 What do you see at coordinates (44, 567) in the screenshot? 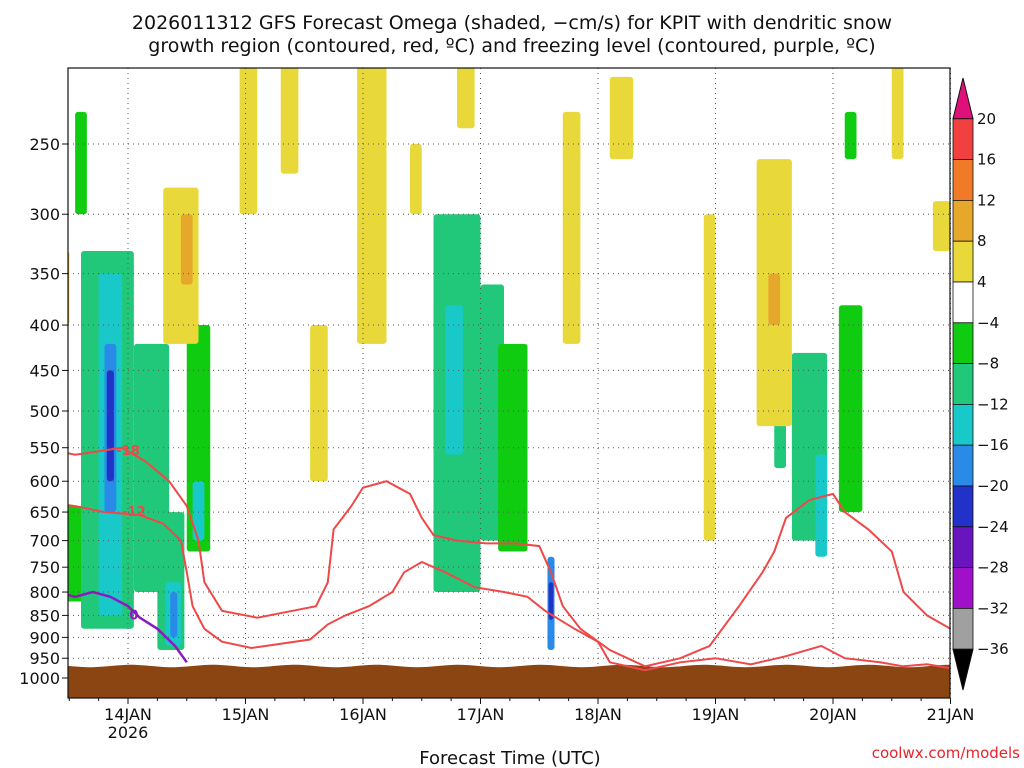
I see `y-tick-label: 750` at bounding box center [44, 567].